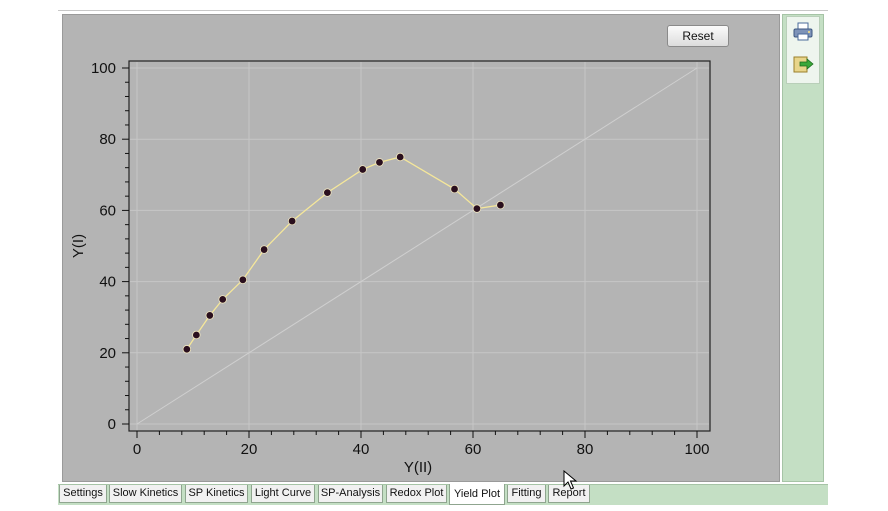 The width and height of the screenshot is (888, 511). I want to click on export-icon, so click(803, 64).